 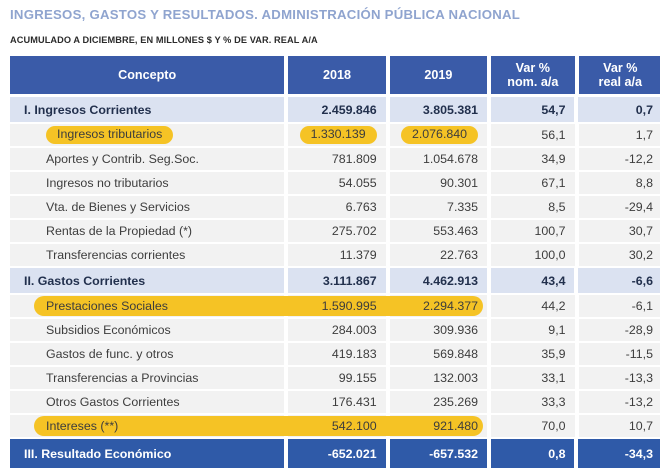 What do you see at coordinates (110, 134) in the screenshot?
I see `highlight-pill: Ingresos tributarios` at bounding box center [110, 134].